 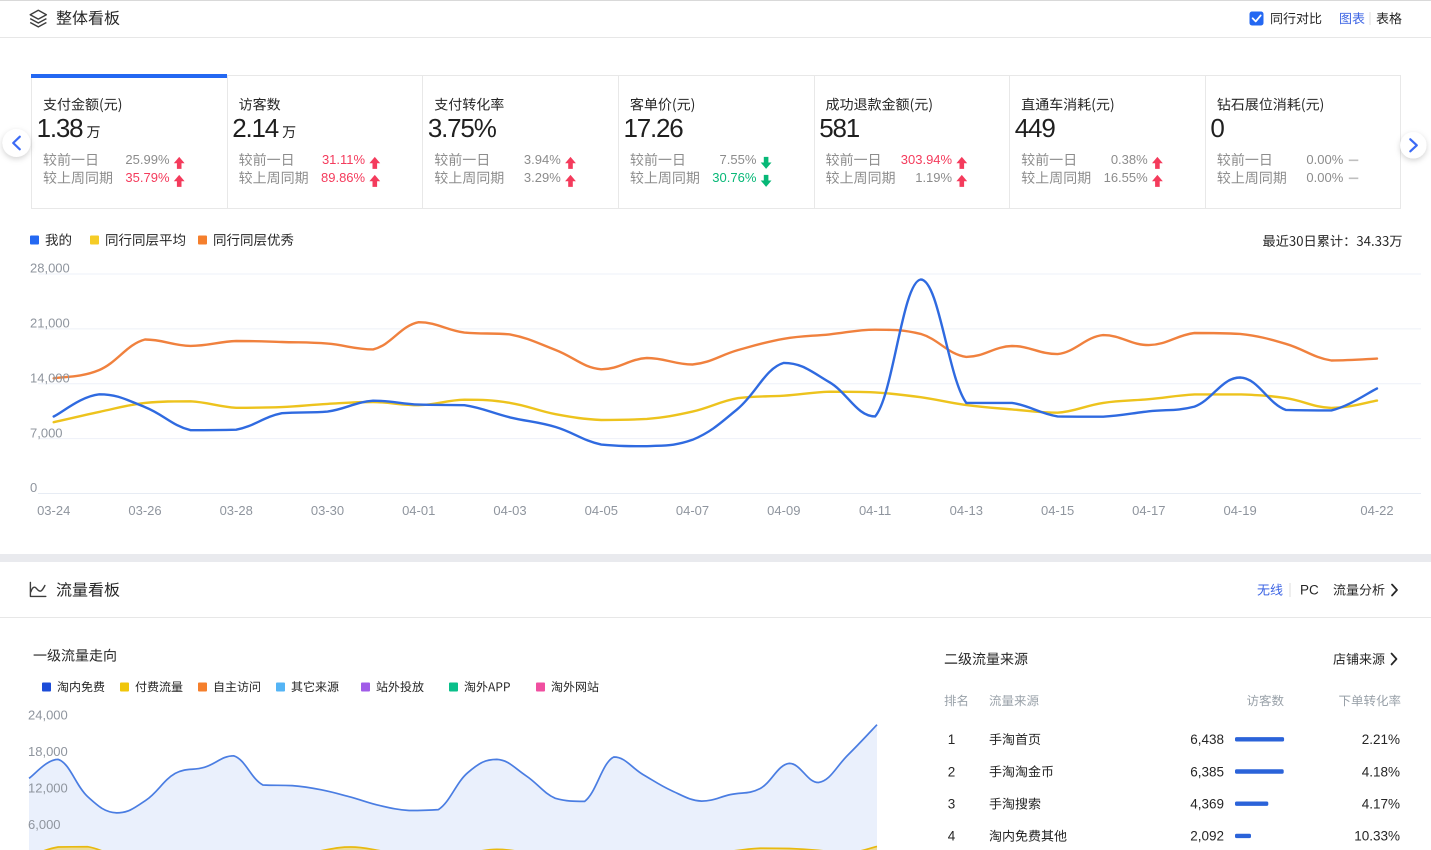 What do you see at coordinates (1381, 739) in the screenshot?
I see `svg-text: 2.21%` at bounding box center [1381, 739].